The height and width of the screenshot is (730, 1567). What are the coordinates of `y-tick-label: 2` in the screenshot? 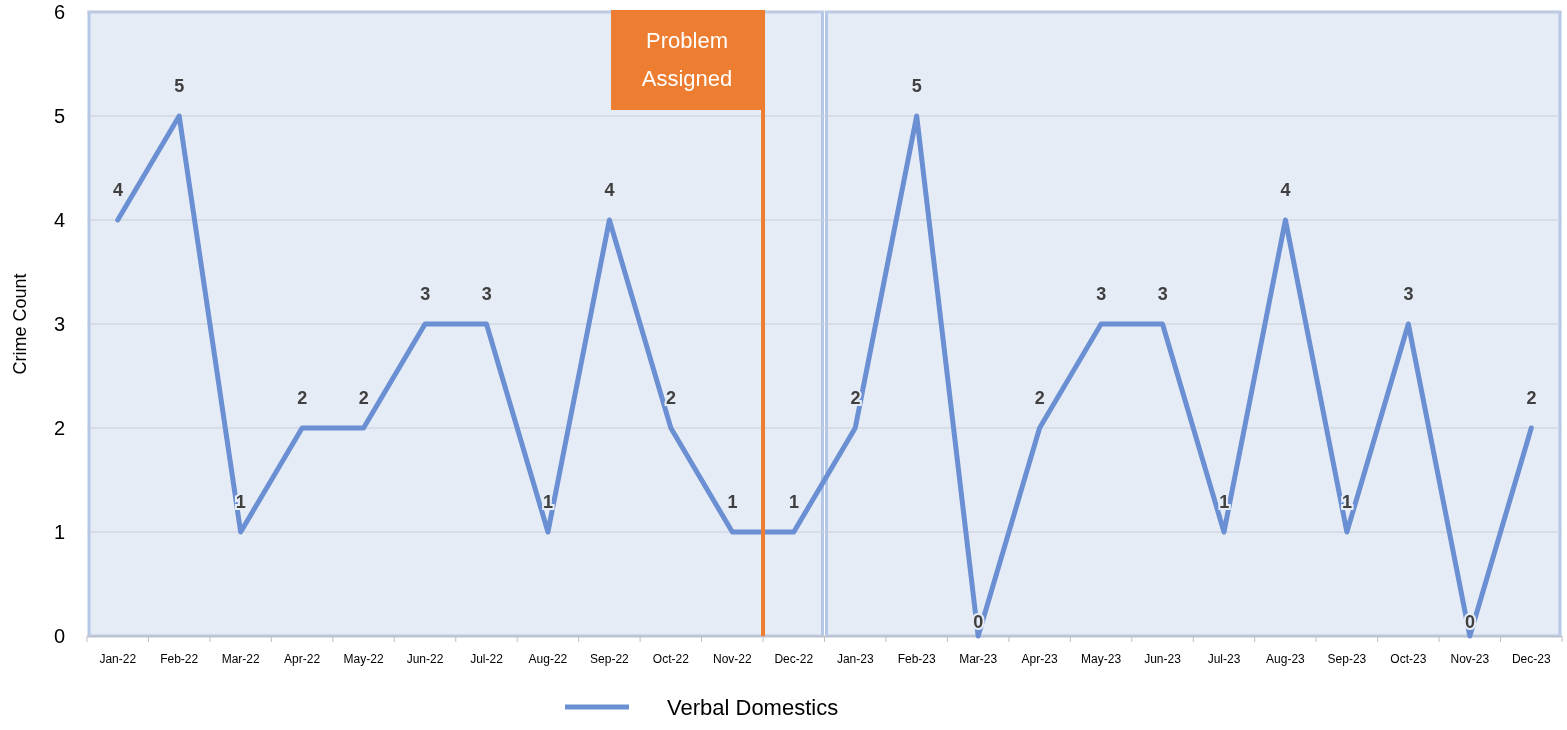 It's located at (59, 427).